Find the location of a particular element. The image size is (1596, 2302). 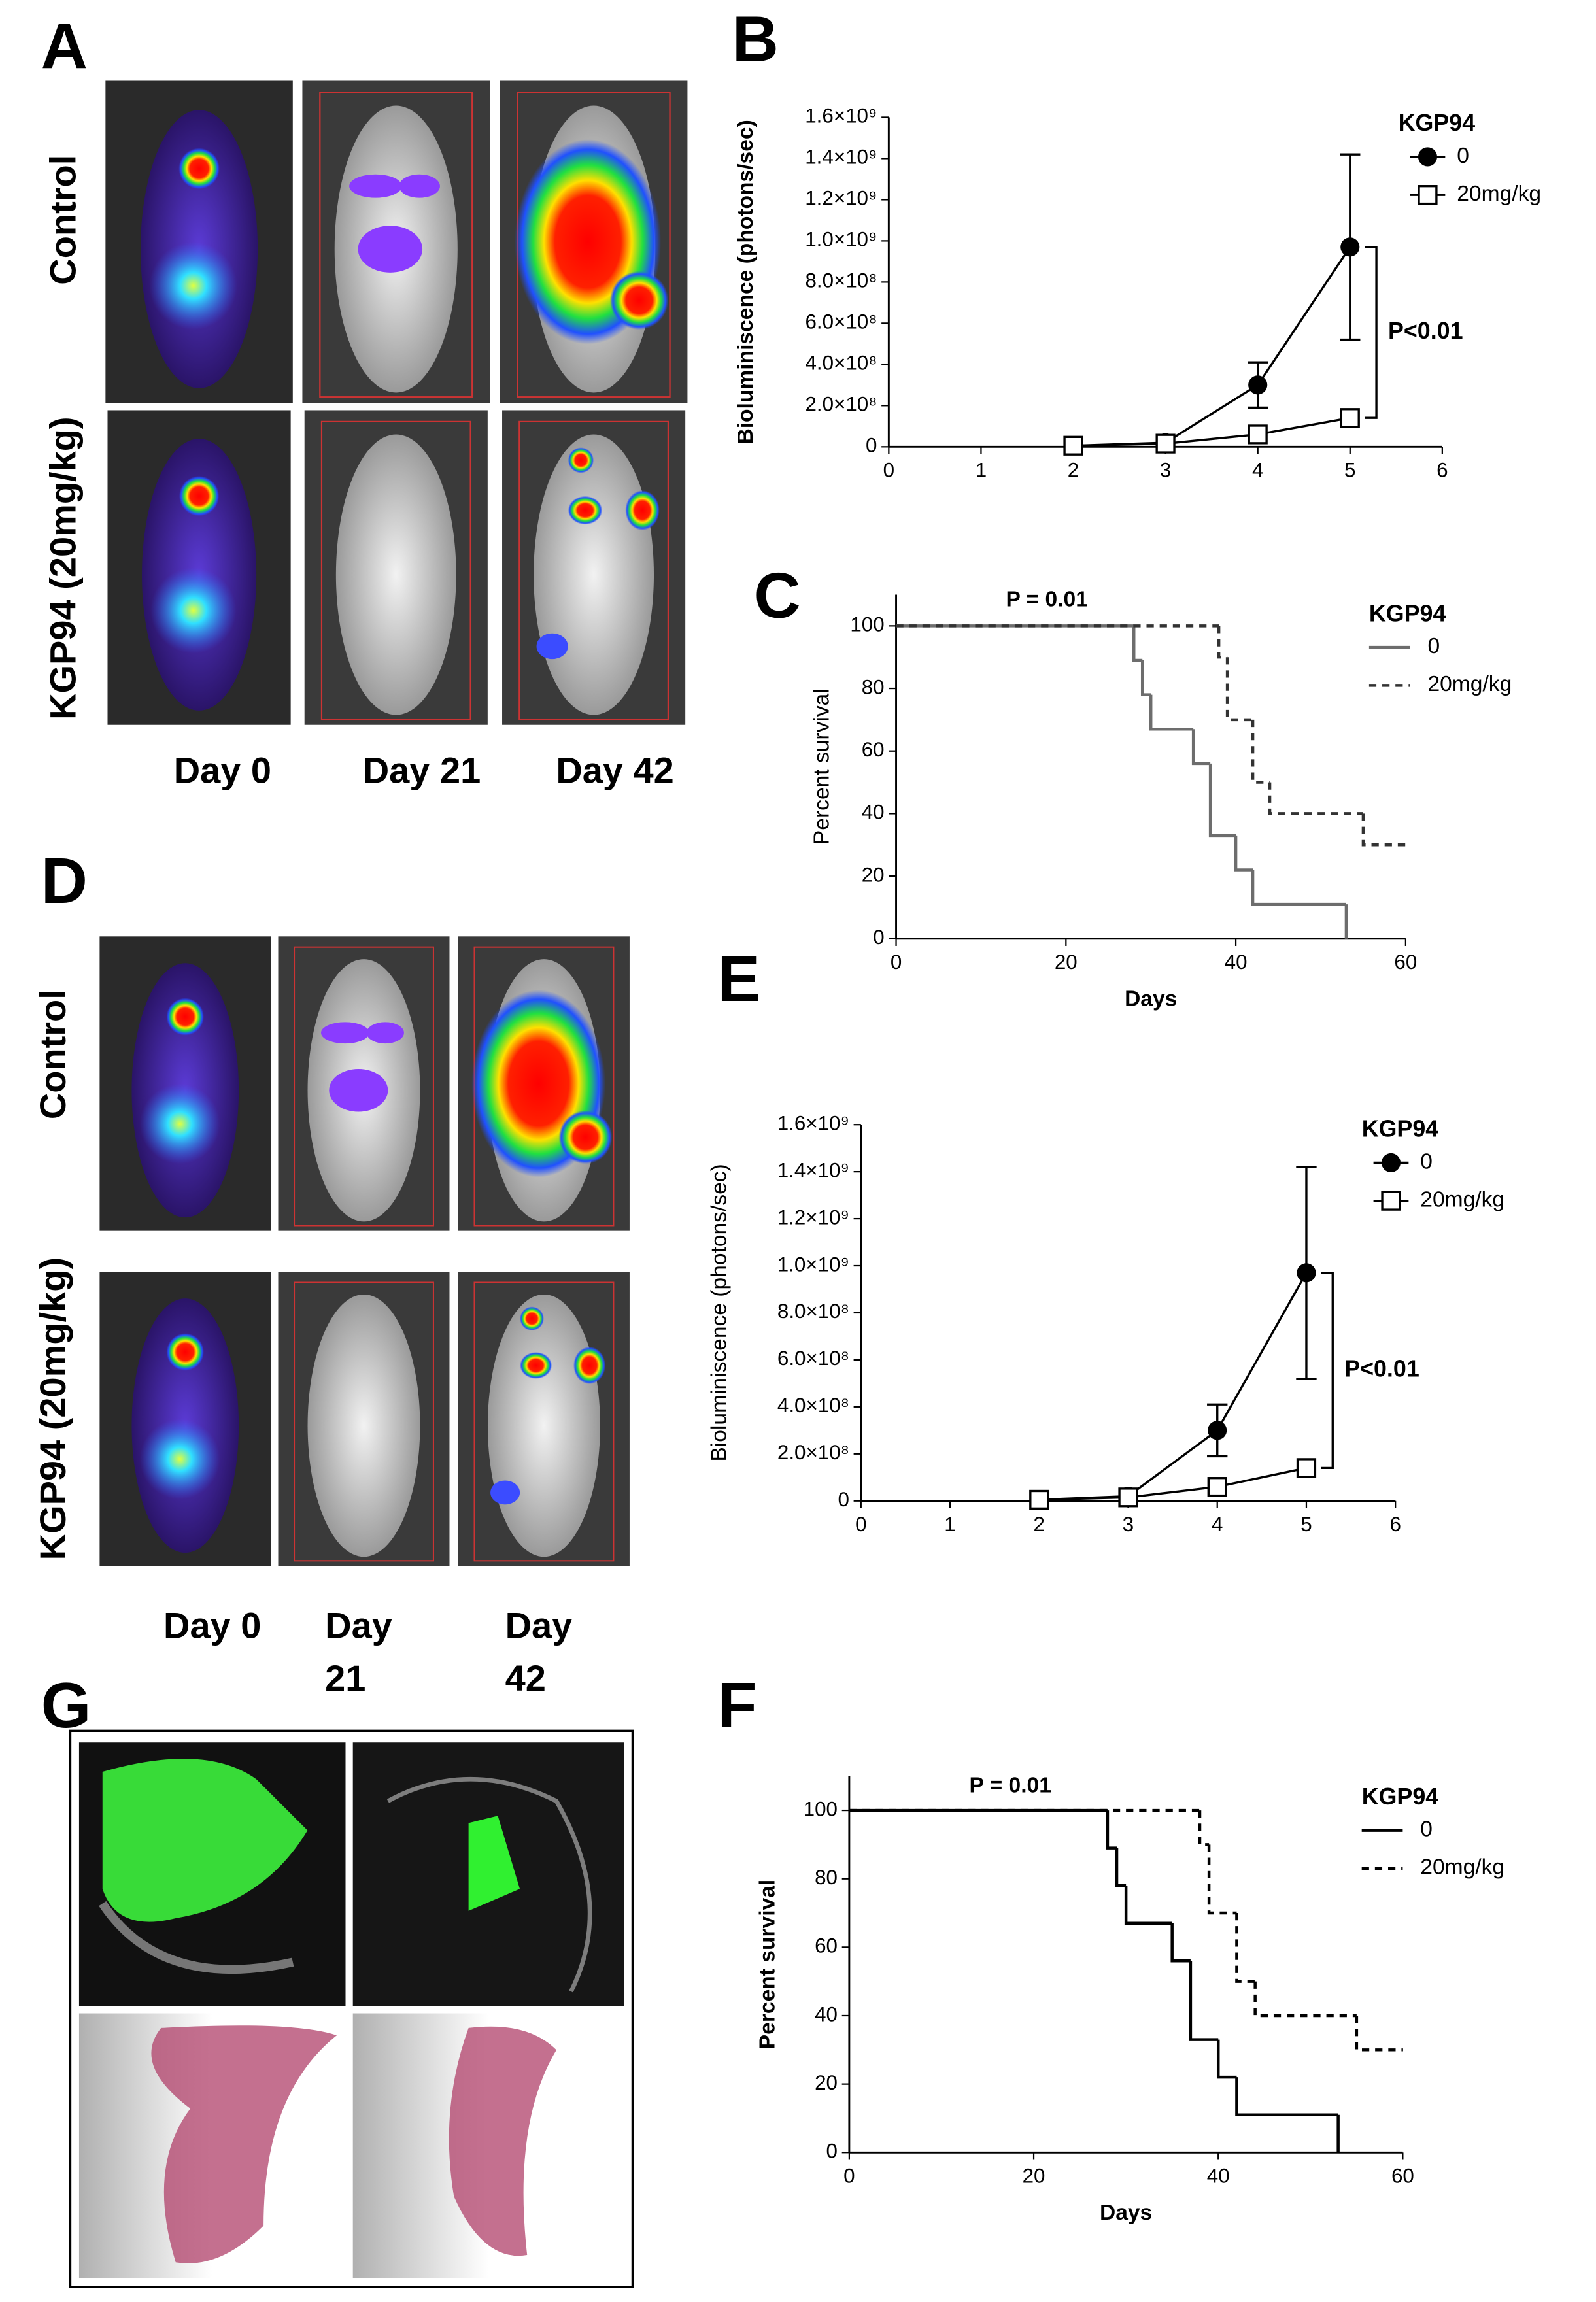

y-axis-label: Percent survival is located at coordinates (821, 766).